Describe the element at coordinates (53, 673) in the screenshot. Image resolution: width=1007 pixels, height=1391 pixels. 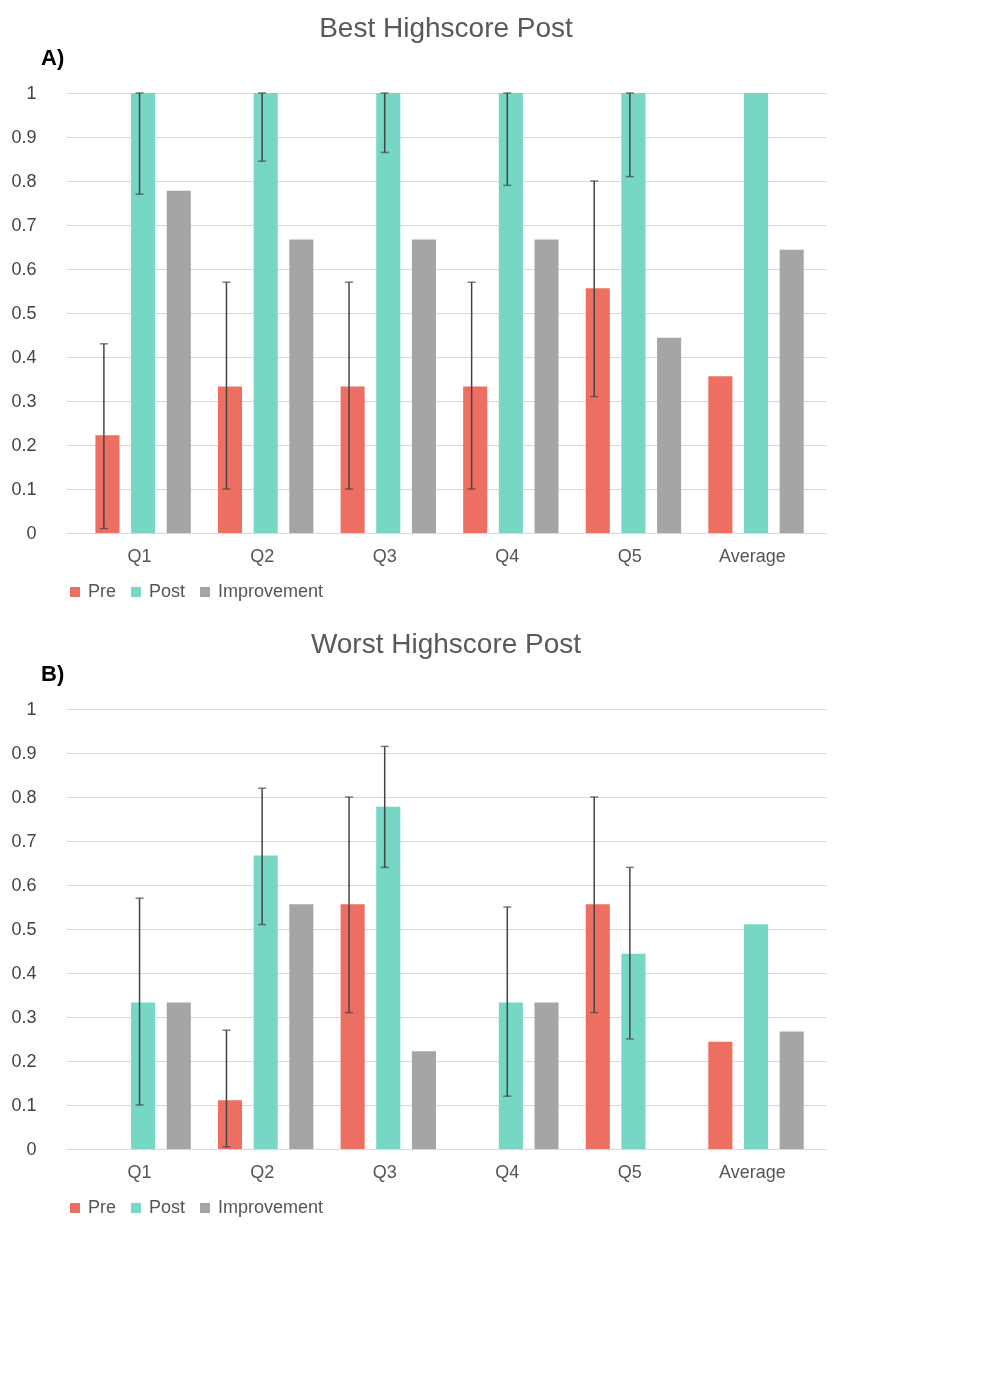
I see `text: B)` at that location.